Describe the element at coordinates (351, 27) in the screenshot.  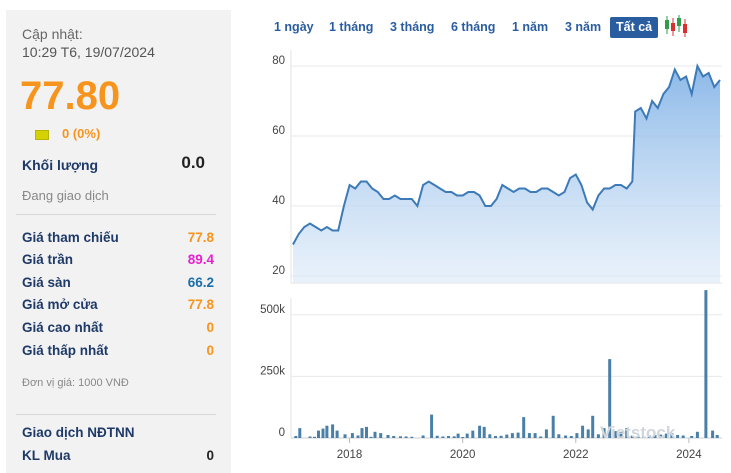
I see `tab-1-month: 1 tháng` at that location.